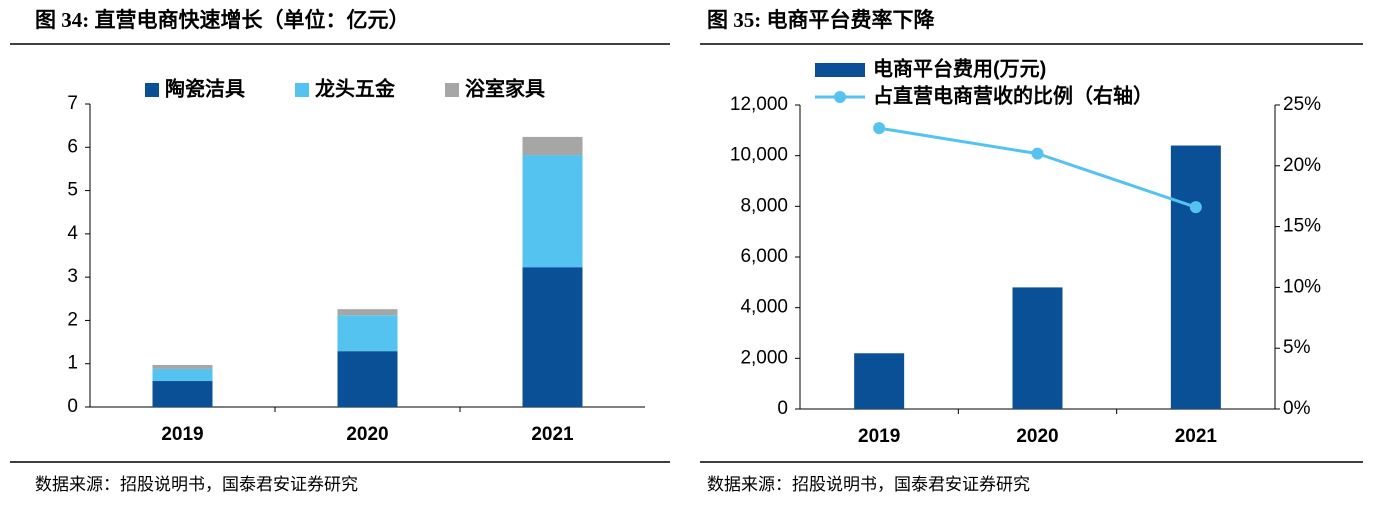 This screenshot has width=1373, height=515. What do you see at coordinates (355, 88) in the screenshot?
I see `legend-label: 龙头五金` at bounding box center [355, 88].